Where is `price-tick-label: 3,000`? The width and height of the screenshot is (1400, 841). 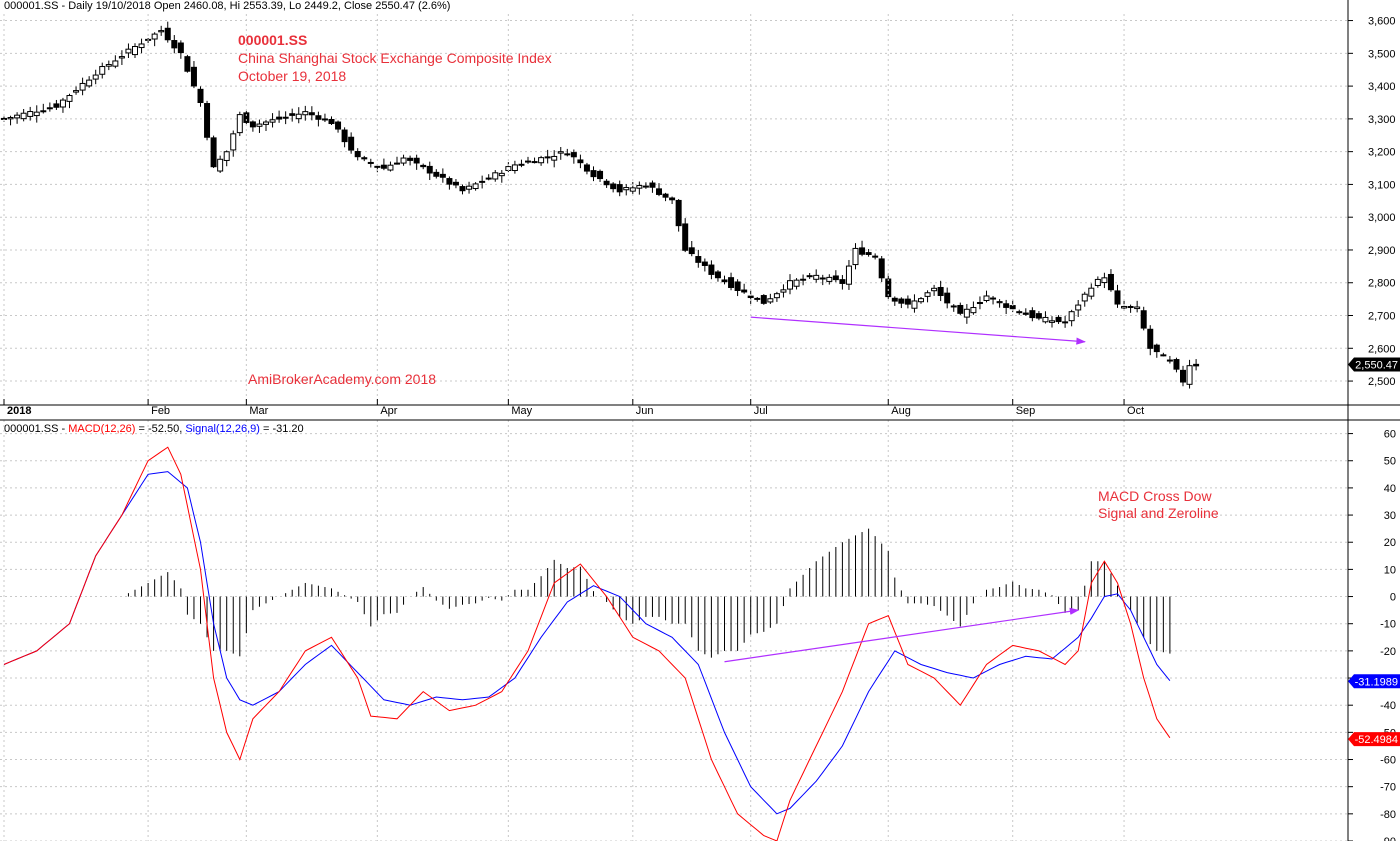
price-tick-label: 3,000 is located at coordinates (1382, 218).